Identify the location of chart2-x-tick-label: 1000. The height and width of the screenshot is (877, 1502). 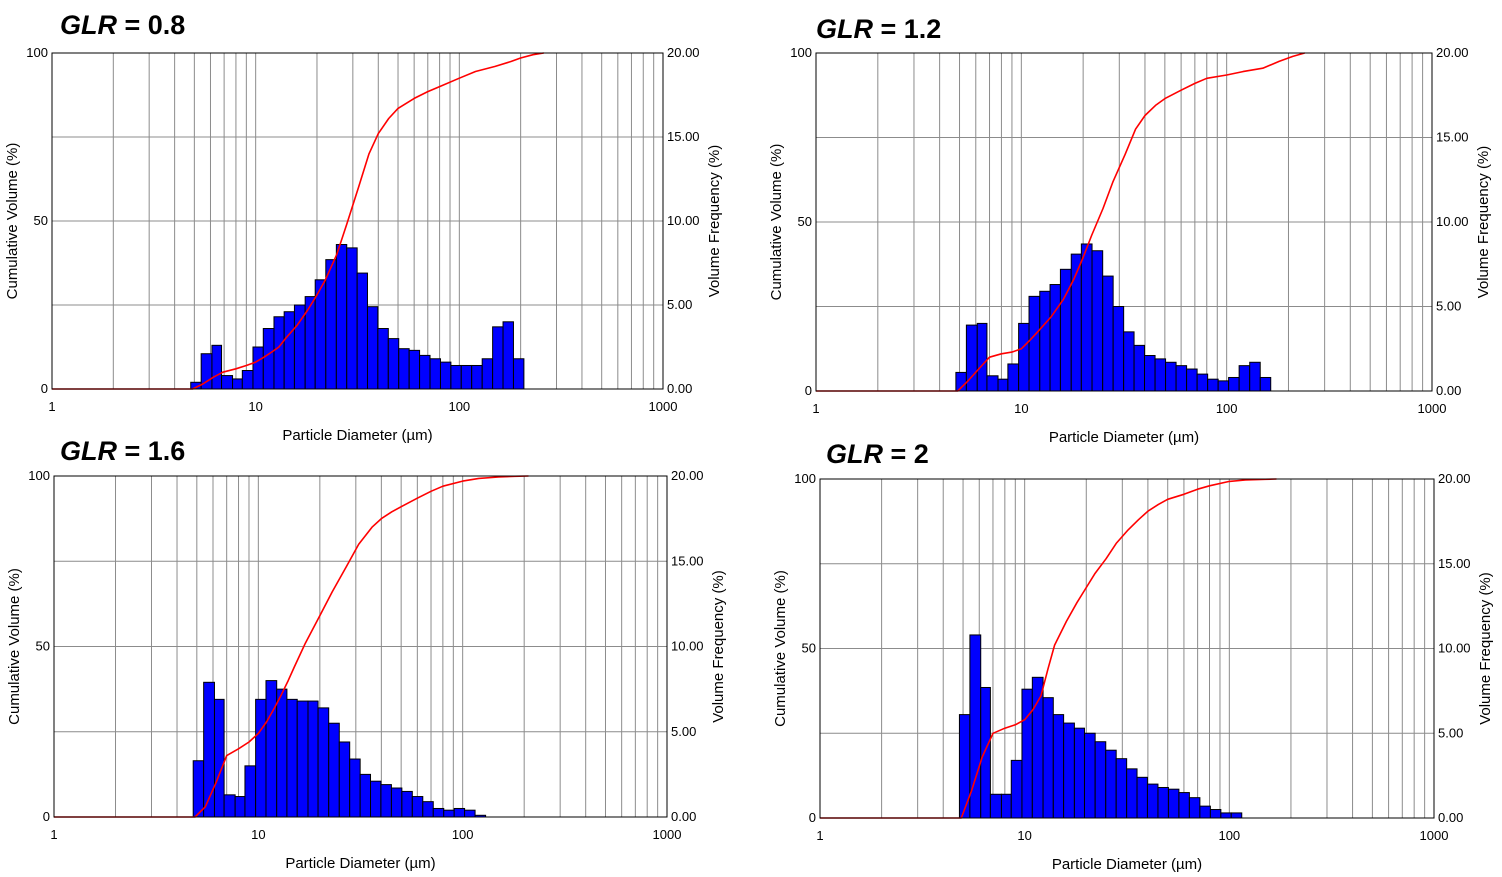
(1432, 408).